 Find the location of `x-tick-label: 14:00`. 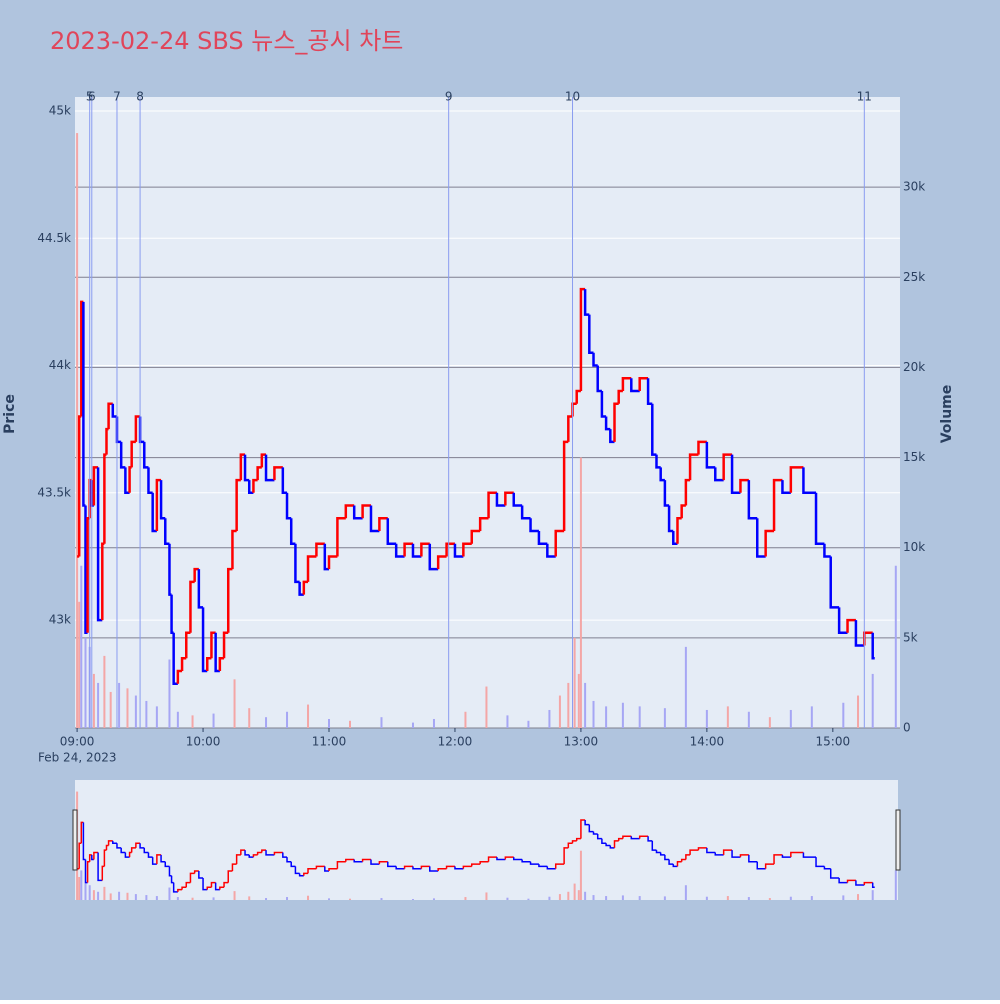

x-tick-label: 14:00 is located at coordinates (707, 742).